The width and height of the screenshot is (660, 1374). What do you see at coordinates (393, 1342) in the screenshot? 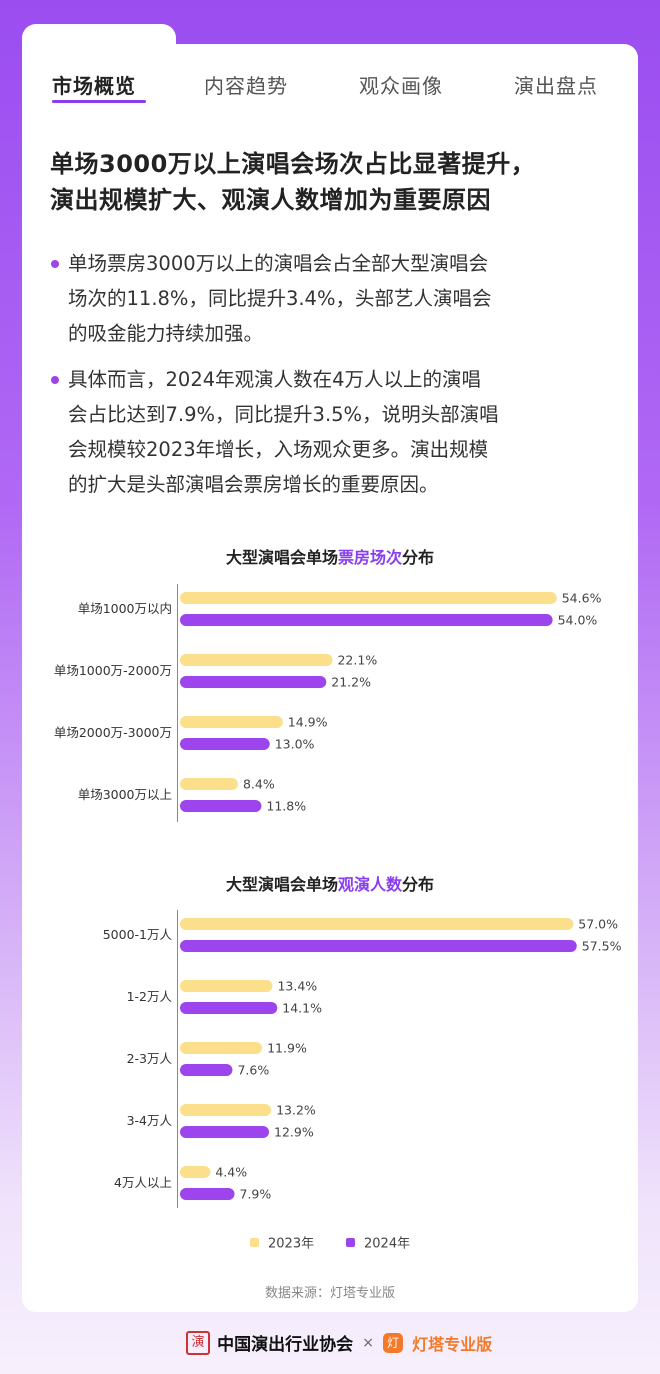
I see `dengta-logo-icon: 灯` at bounding box center [393, 1342].